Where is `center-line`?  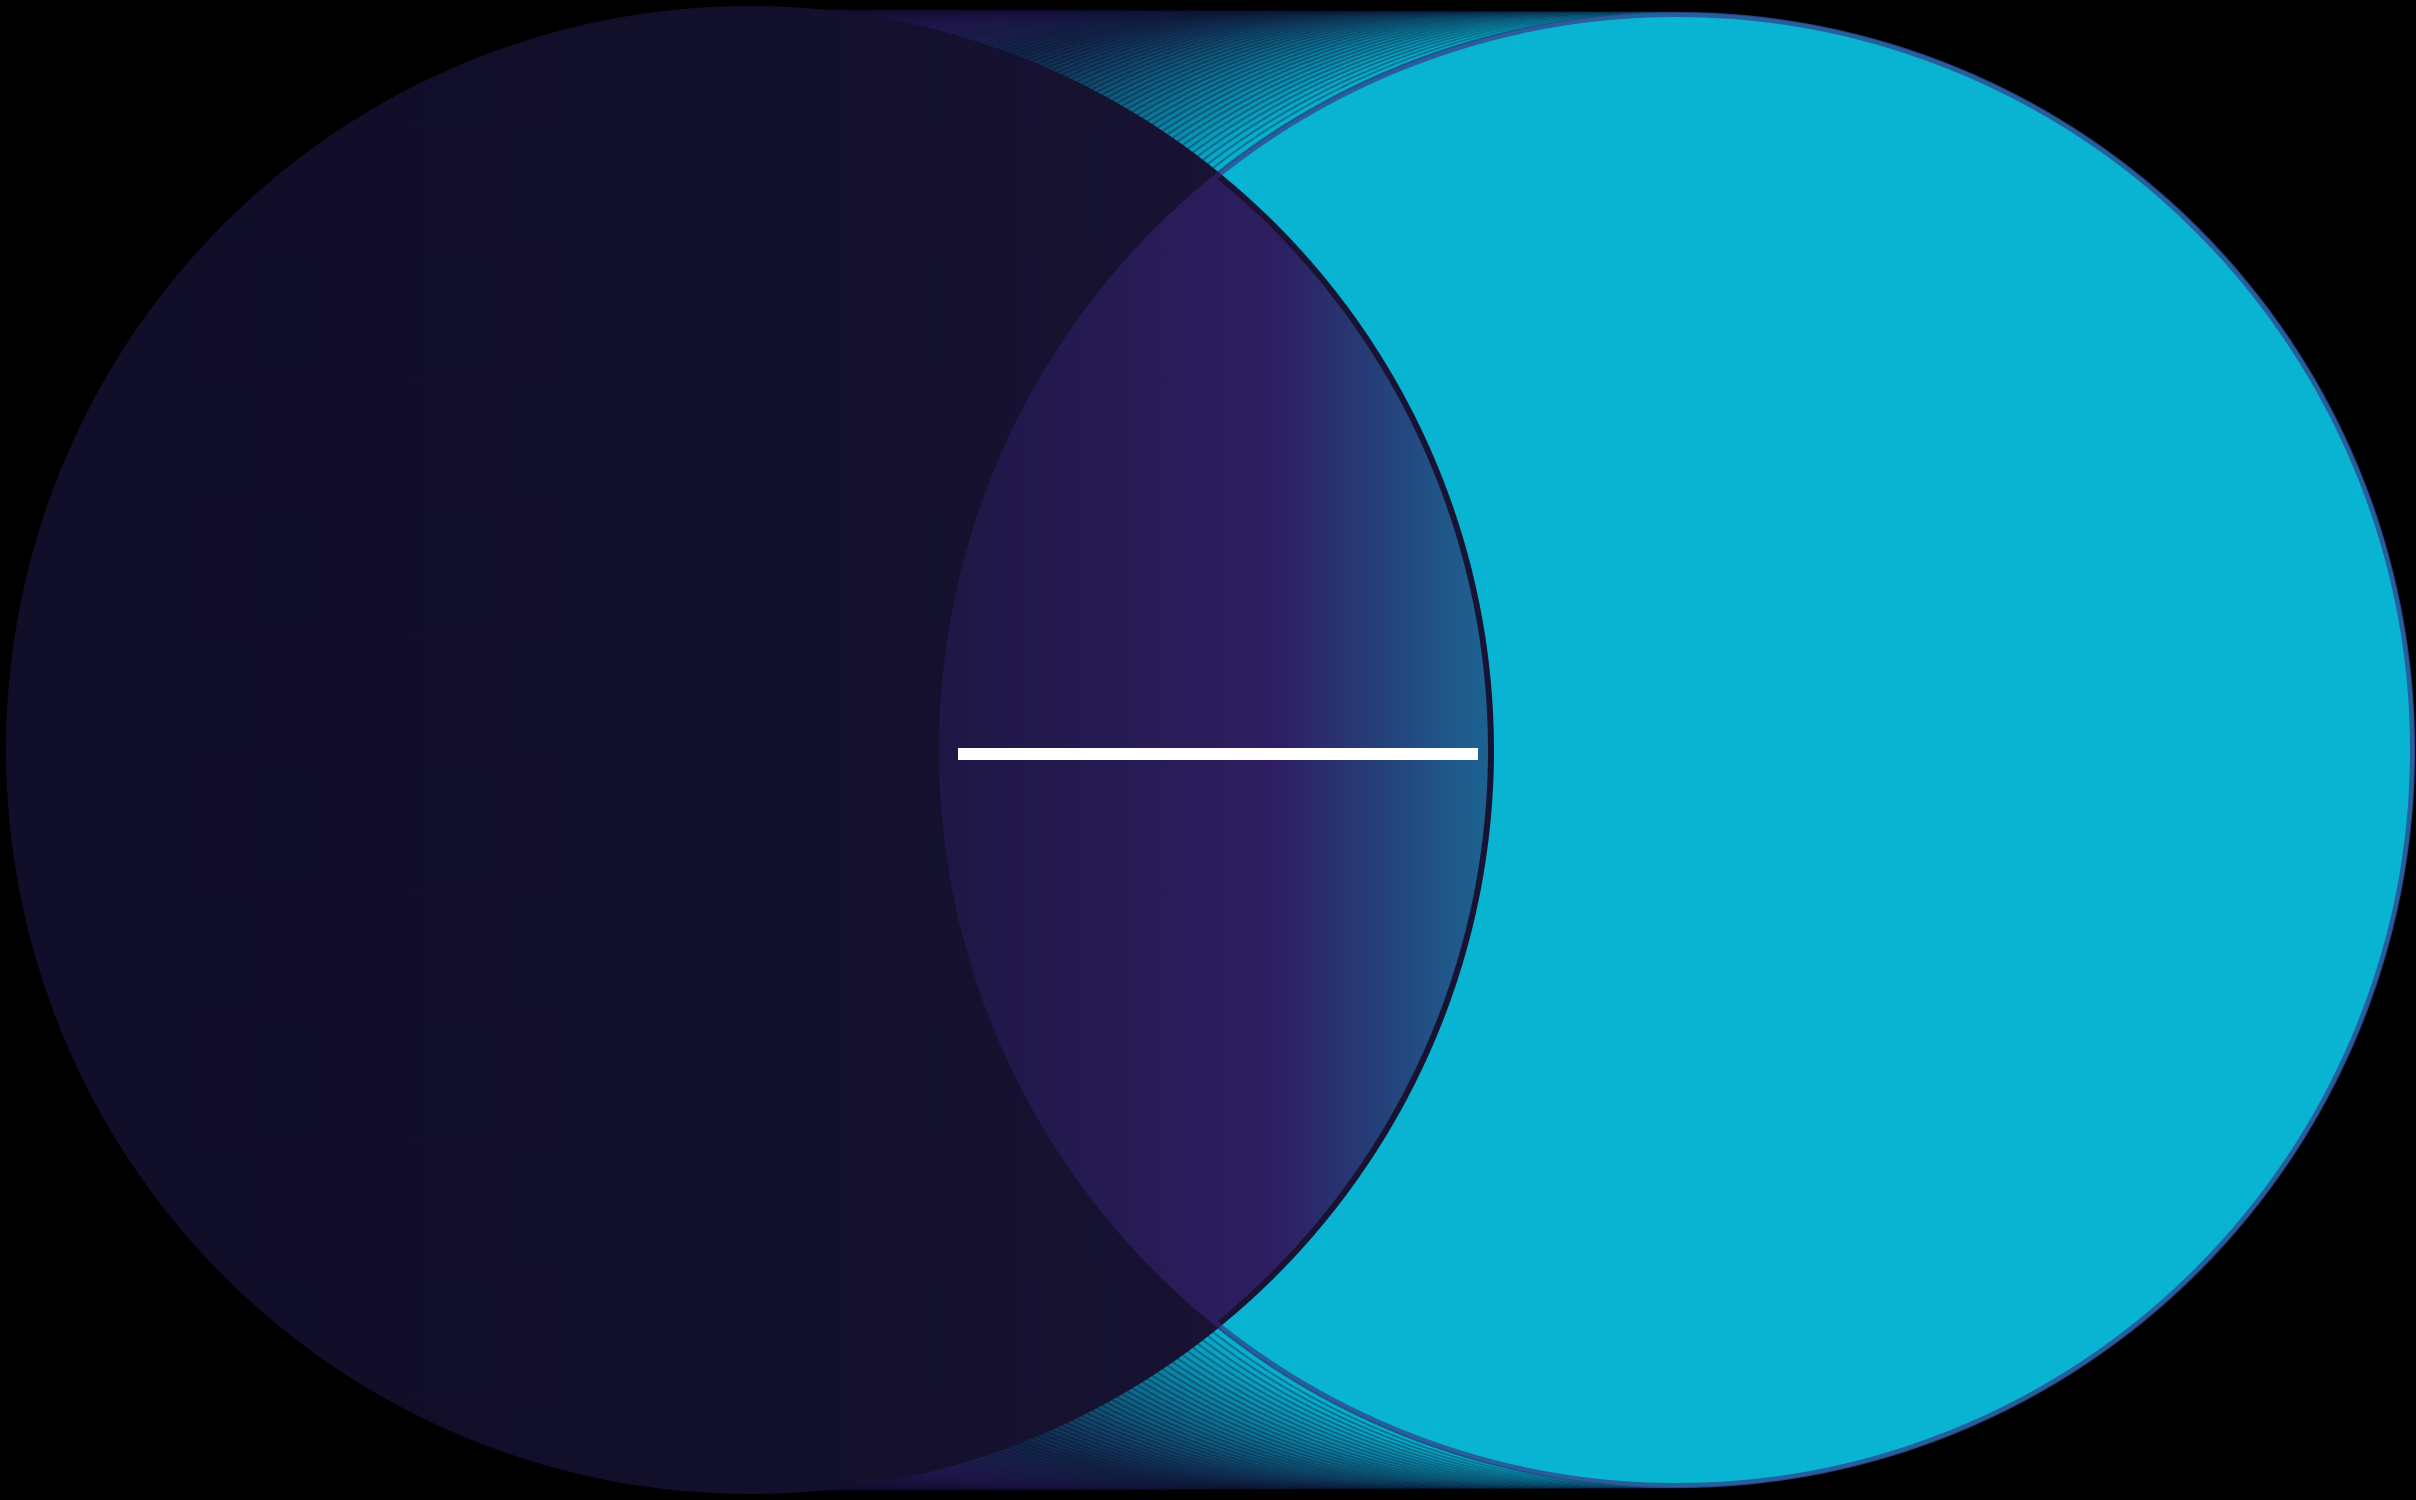
center-line is located at coordinates (1218, 754).